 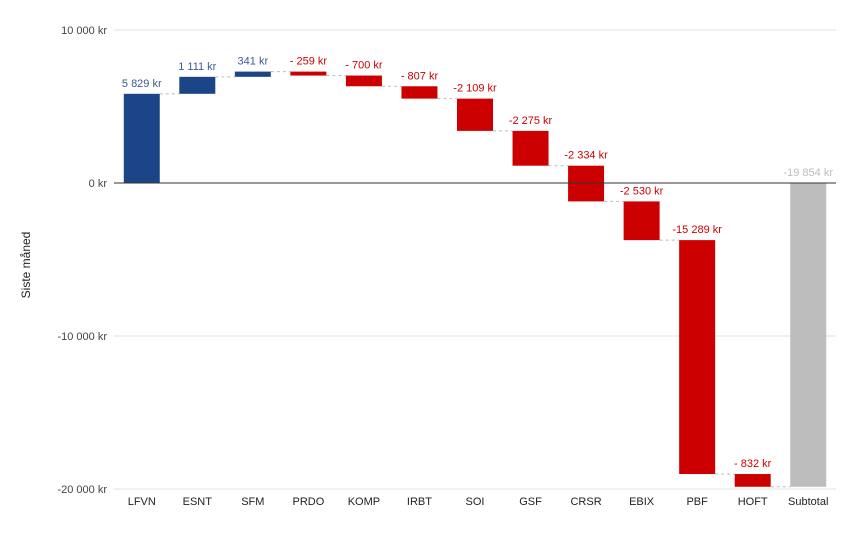 What do you see at coordinates (697, 357) in the screenshot?
I see `bar-pbf` at bounding box center [697, 357].